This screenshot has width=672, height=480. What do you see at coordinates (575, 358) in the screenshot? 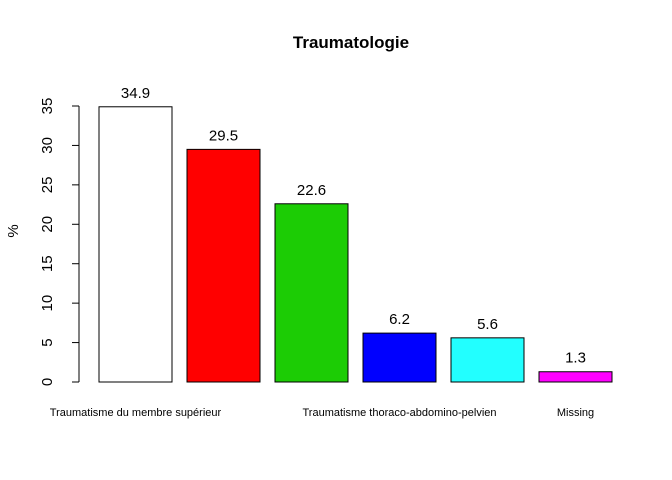
I see `bar-value-label: 1.3` at bounding box center [575, 358].